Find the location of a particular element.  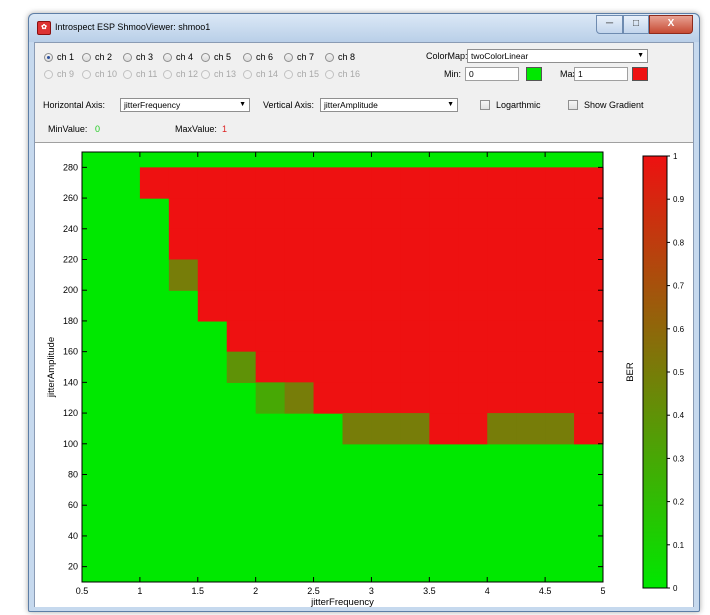

channel-radio-10: ch 10 is located at coordinates (99, 74).